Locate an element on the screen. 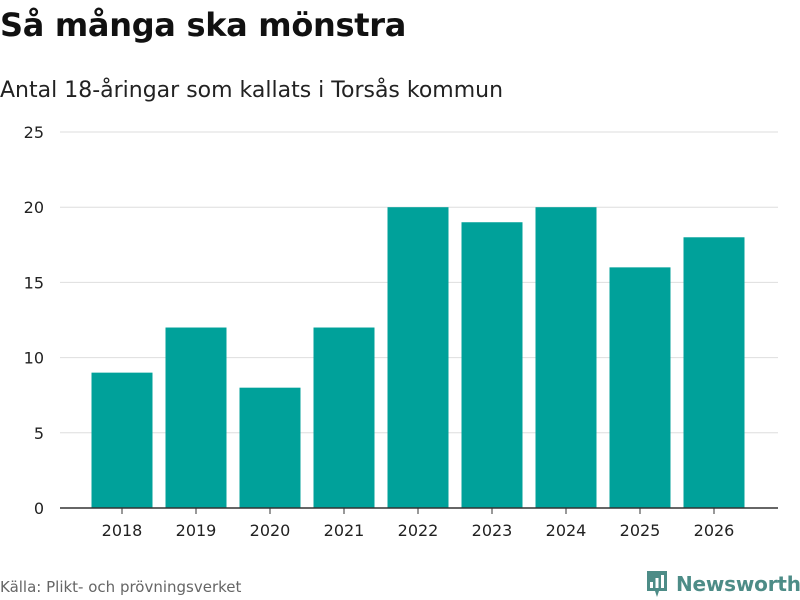 This screenshot has width=800, height=600. bar-2018 is located at coordinates (122, 440).